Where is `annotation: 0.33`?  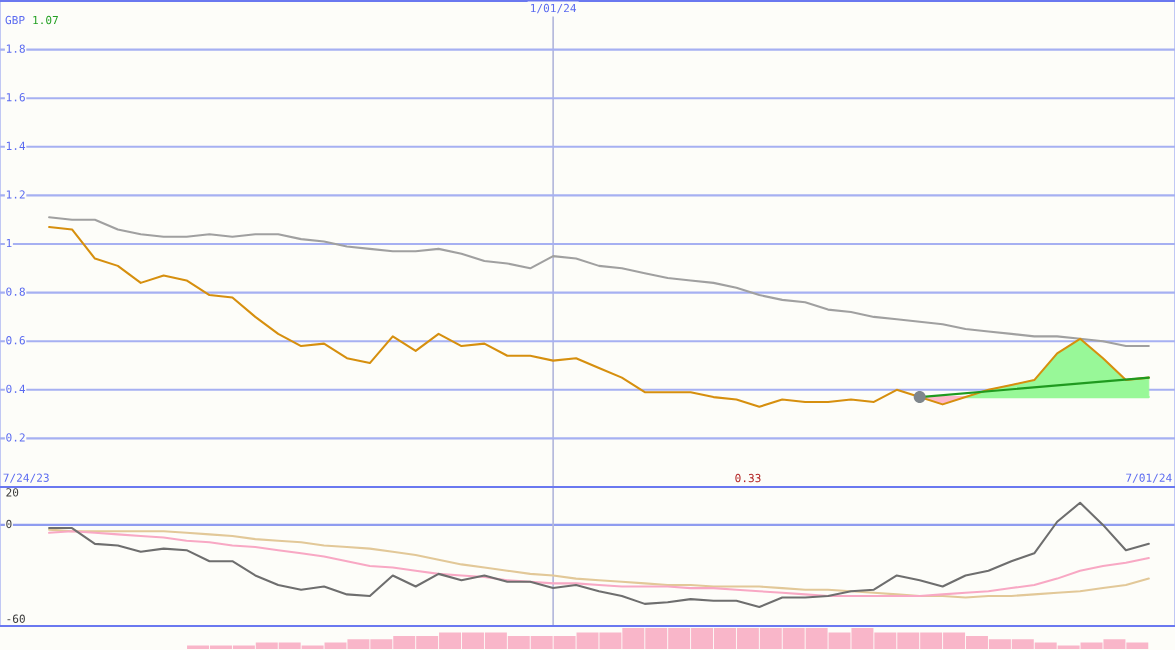
annotation: 0.33 is located at coordinates (748, 478).